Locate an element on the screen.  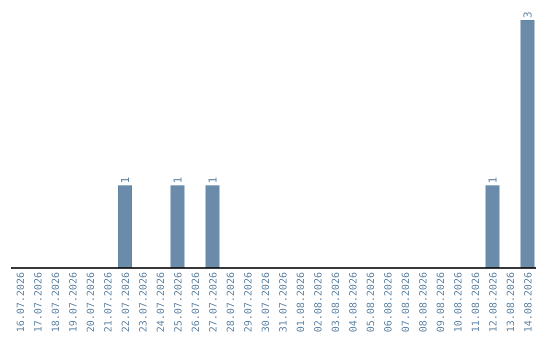
x-tick-label: 03.08.2026 is located at coordinates (336, 302).